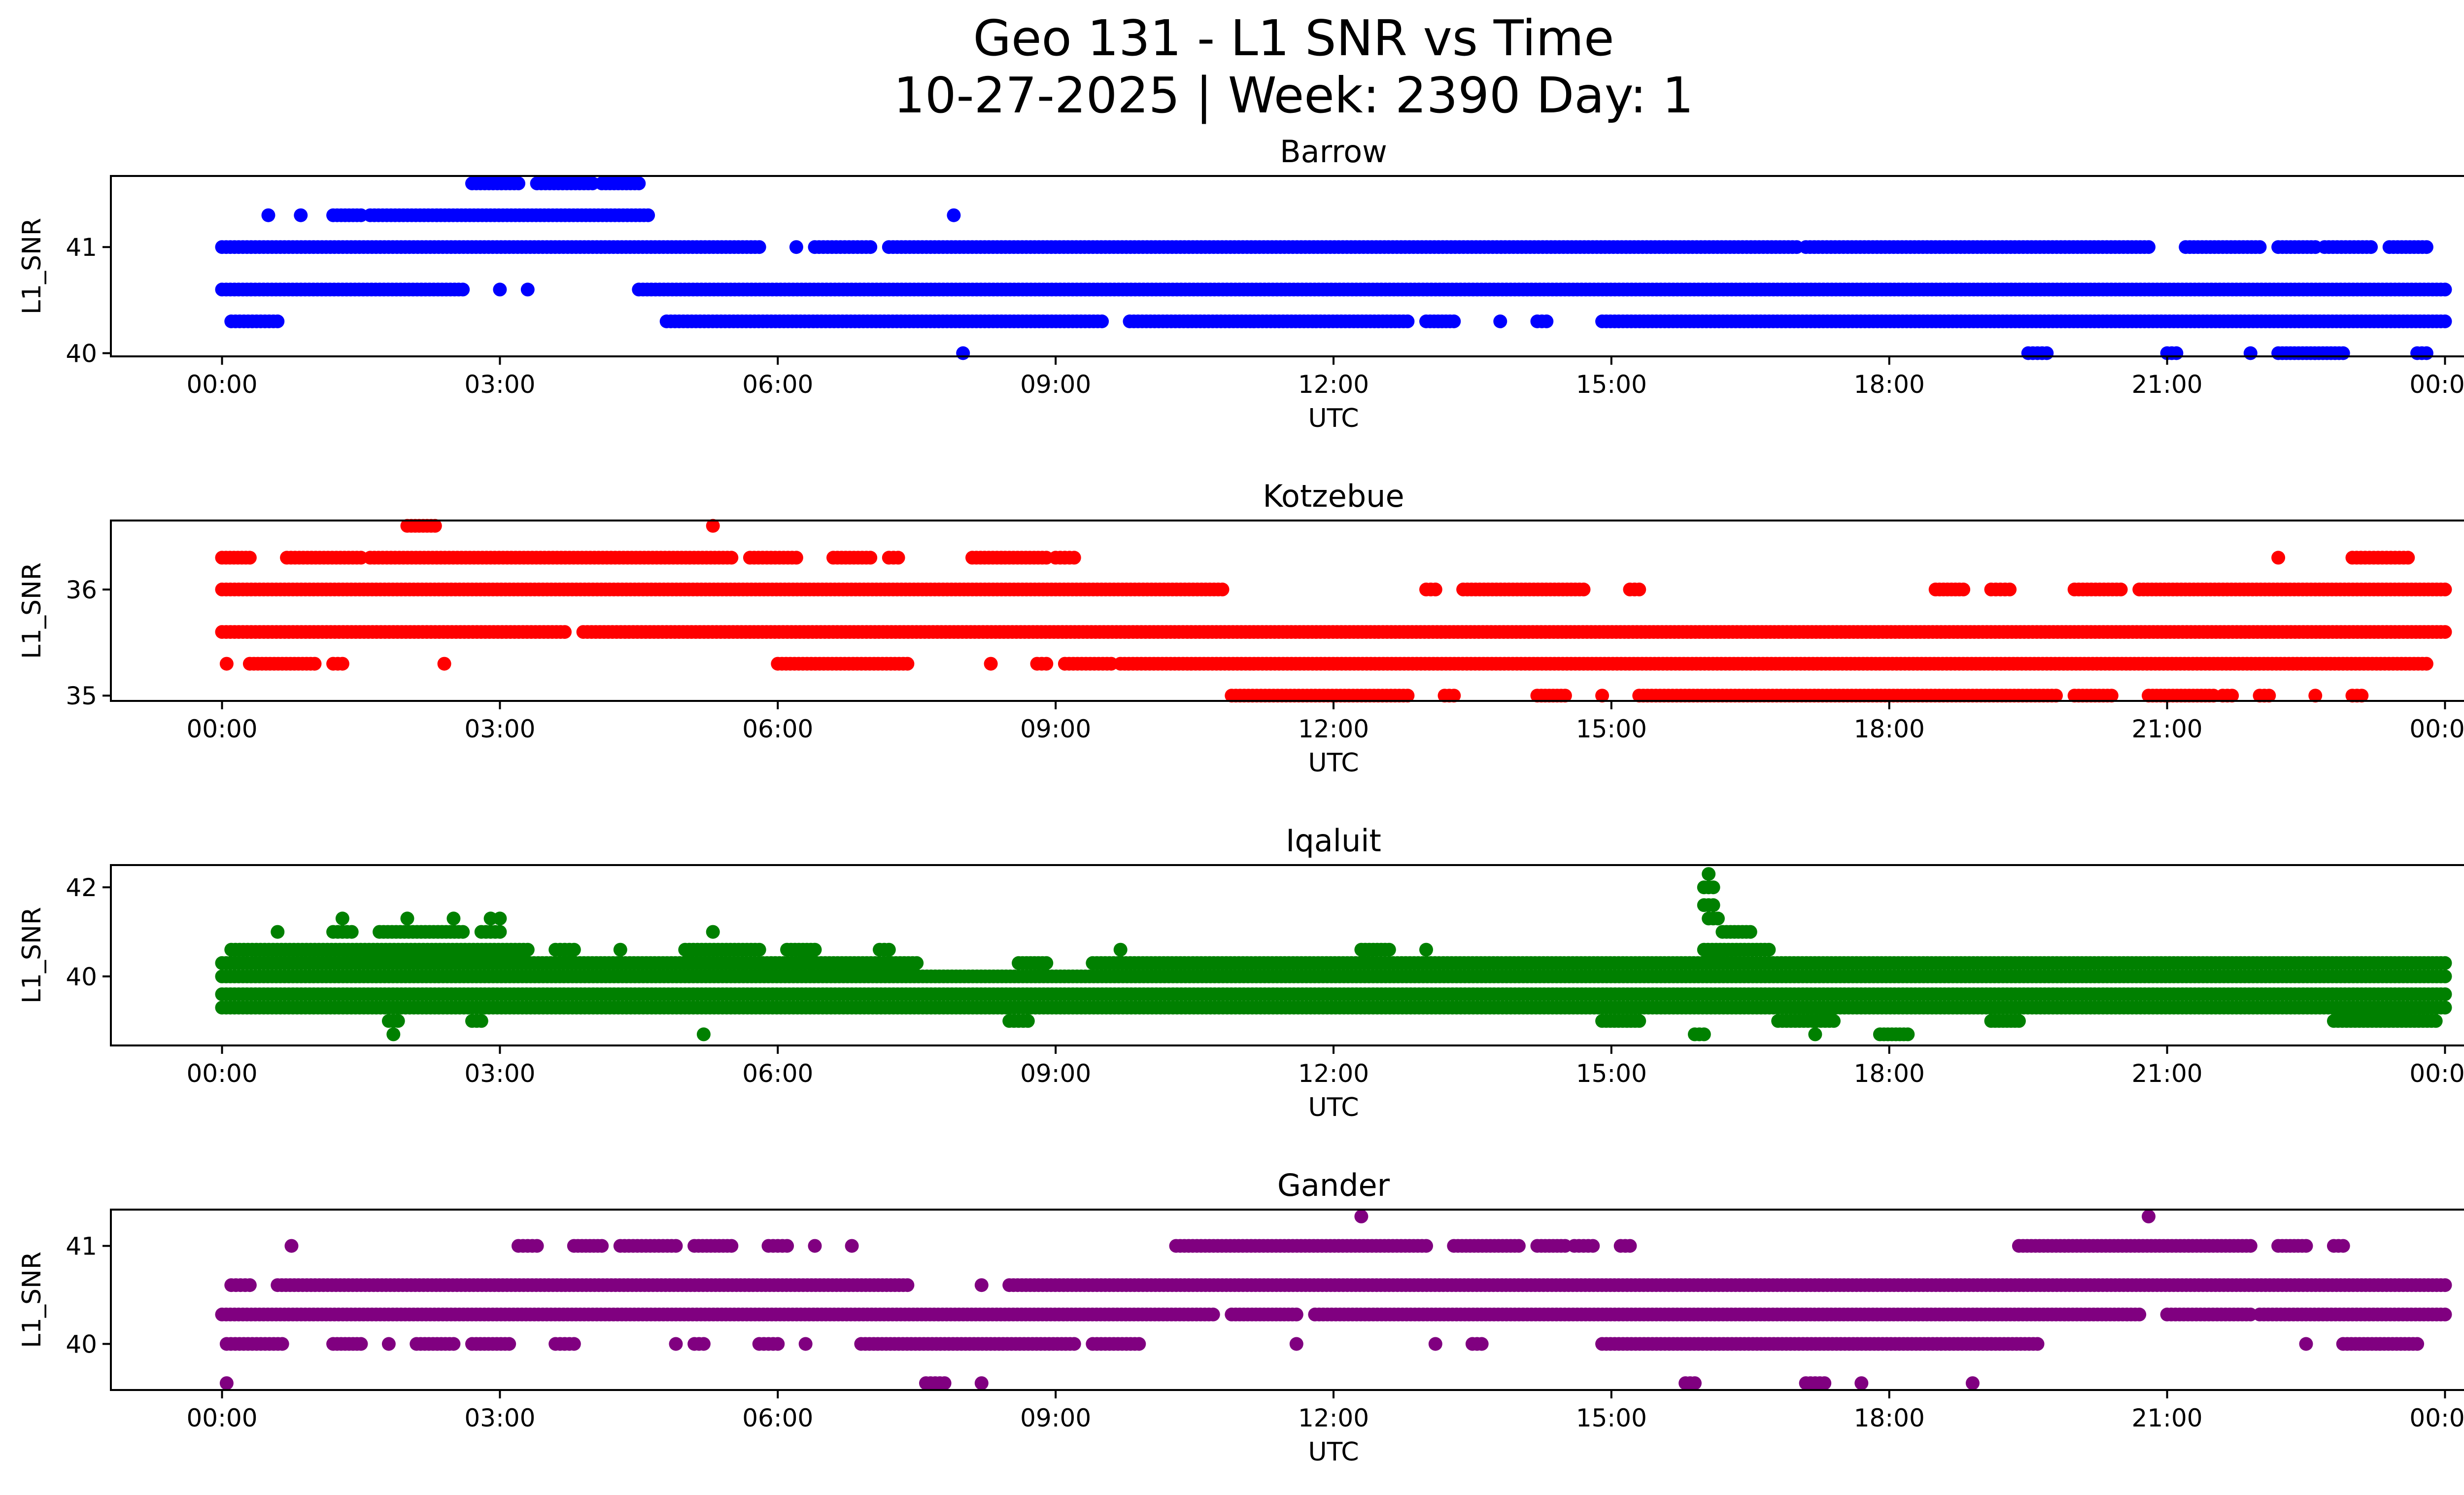 This screenshot has width=2464, height=1495. I want to click on figure-title-line1: Geo 131 - L1 SNR vs Time, so click(1293, 38).